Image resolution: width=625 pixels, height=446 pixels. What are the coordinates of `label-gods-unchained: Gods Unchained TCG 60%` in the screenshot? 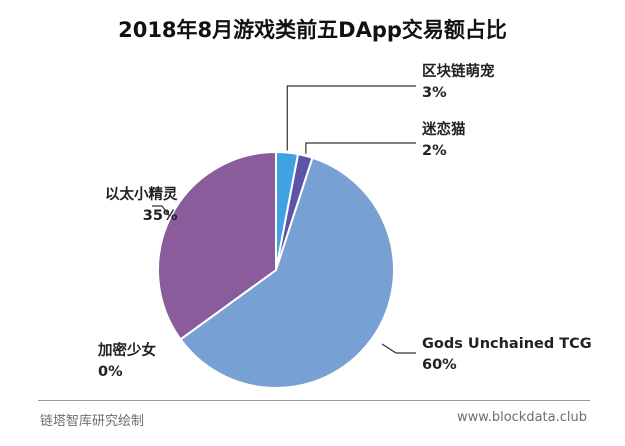 It's located at (507, 355).